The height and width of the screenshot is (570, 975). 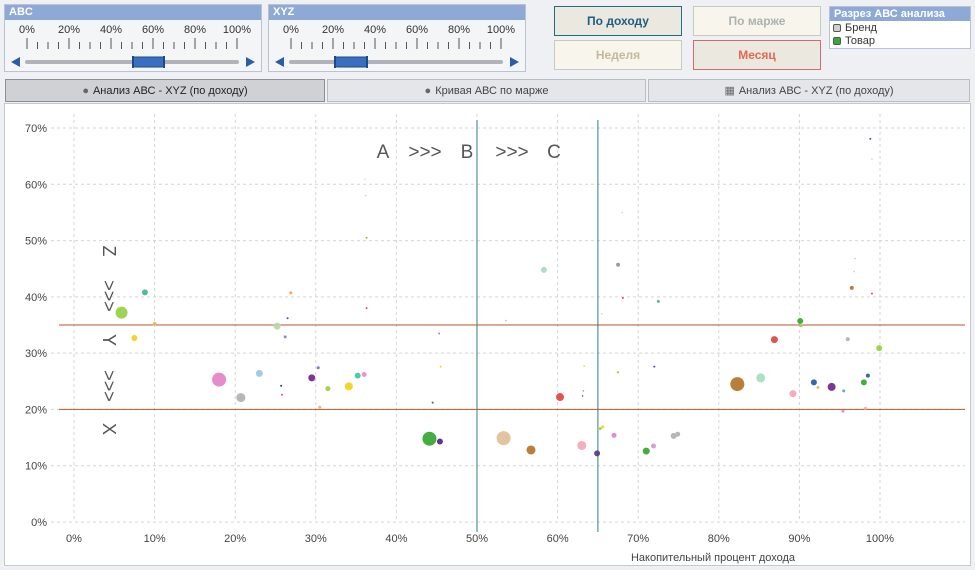 I want to click on slider-track, so click(x=396, y=62).